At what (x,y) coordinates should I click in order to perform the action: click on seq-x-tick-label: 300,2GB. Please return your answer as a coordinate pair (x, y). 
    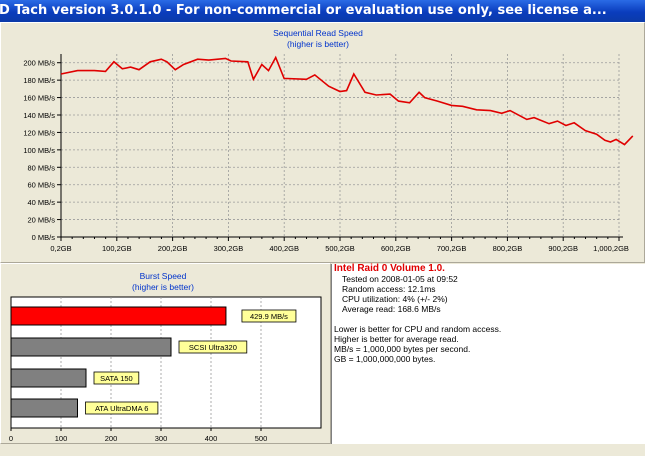
    Looking at the image, I should click on (229, 248).